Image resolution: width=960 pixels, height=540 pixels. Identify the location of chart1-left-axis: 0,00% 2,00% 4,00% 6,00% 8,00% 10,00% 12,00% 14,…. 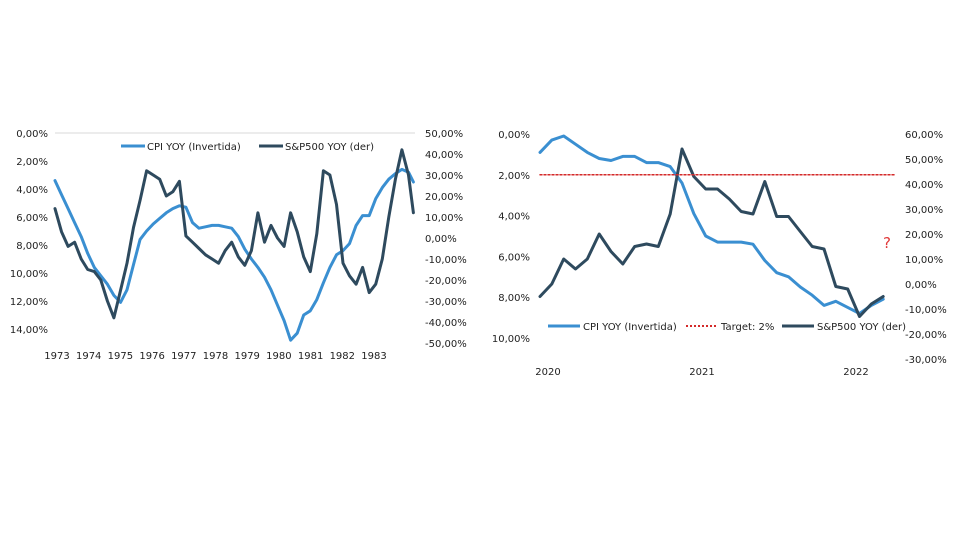
(29, 232).